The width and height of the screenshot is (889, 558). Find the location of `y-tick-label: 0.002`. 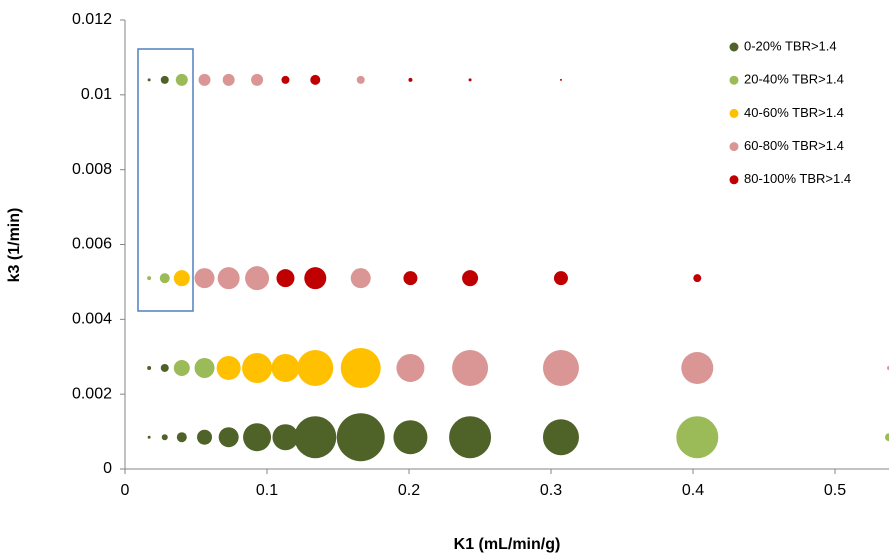

y-tick-label: 0.002 is located at coordinates (92, 393).